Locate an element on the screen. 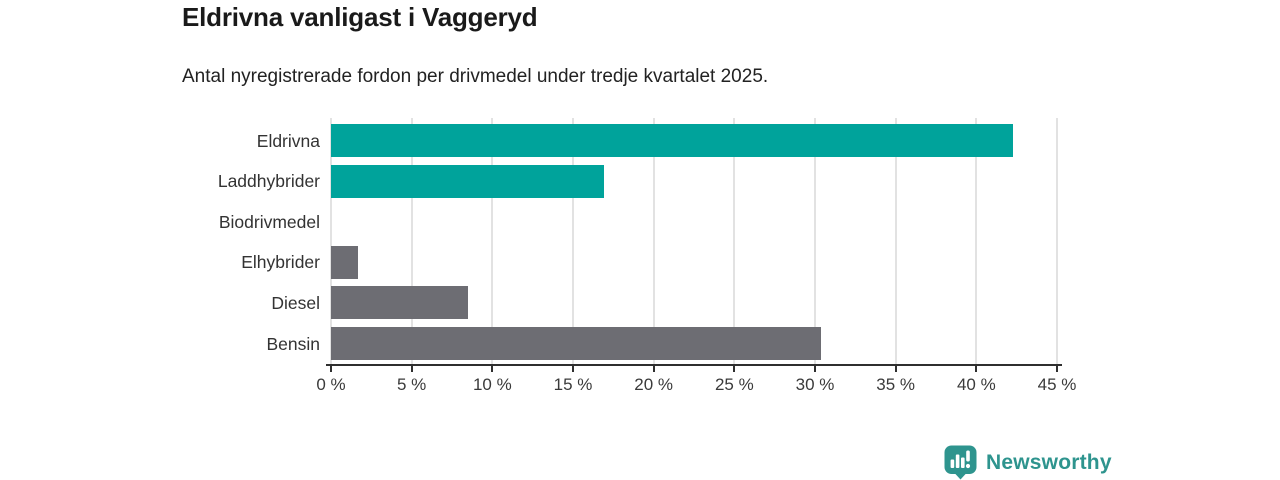 The width and height of the screenshot is (1280, 480). newsworthy-logo: Newsworthy is located at coordinates (1028, 462).